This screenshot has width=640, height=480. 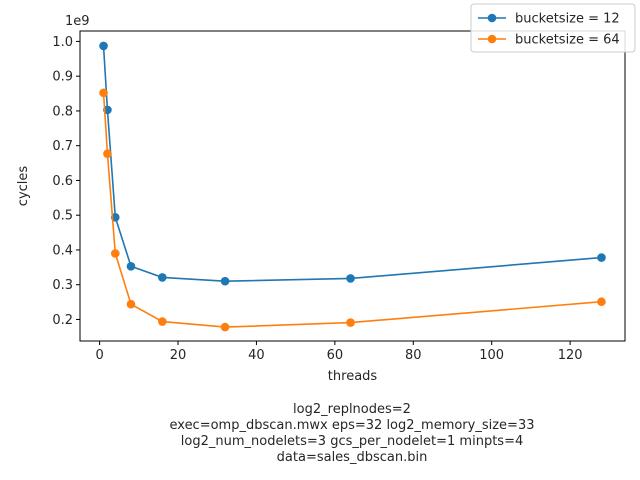 I want to click on x-axis-label: threads, so click(x=353, y=376).